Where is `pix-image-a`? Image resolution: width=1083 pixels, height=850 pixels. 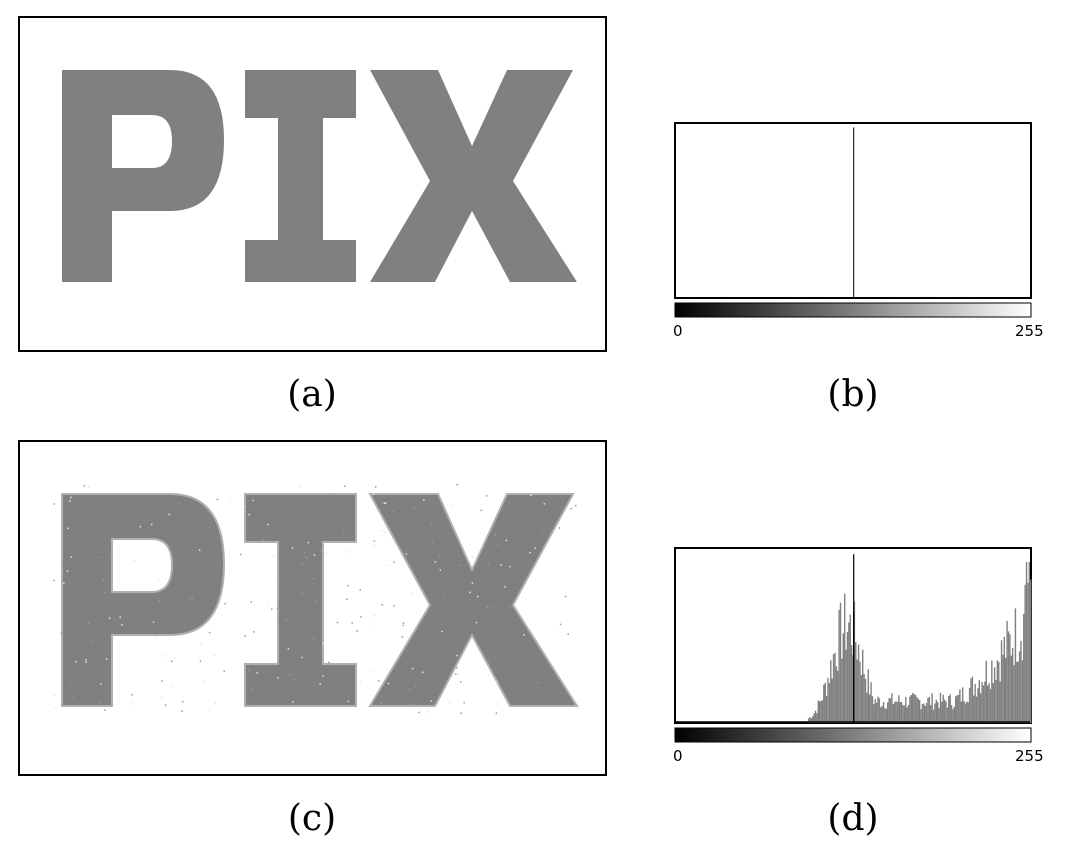
pix-image-a is located at coordinates (319, 176).